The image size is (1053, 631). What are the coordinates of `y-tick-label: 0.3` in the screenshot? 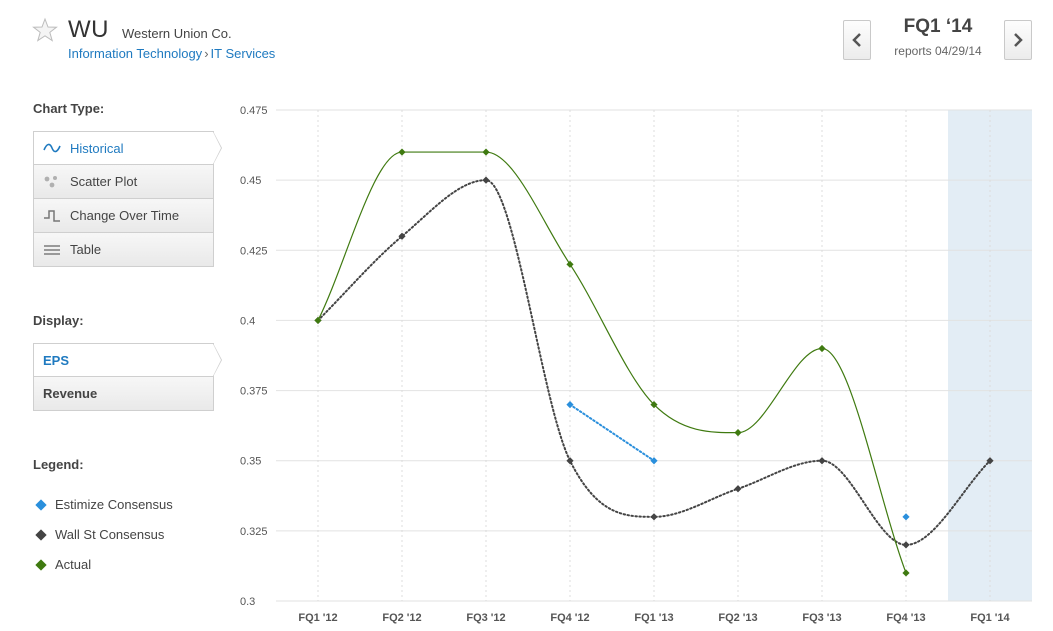 It's located at (247, 602).